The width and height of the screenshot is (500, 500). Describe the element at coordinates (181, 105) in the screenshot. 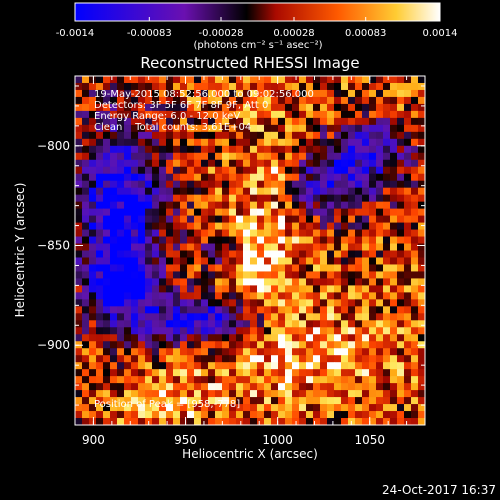

I see `annotation-detectors: Detectors: 3F 5F 6F 7F 8F 9F, Att 0` at that location.